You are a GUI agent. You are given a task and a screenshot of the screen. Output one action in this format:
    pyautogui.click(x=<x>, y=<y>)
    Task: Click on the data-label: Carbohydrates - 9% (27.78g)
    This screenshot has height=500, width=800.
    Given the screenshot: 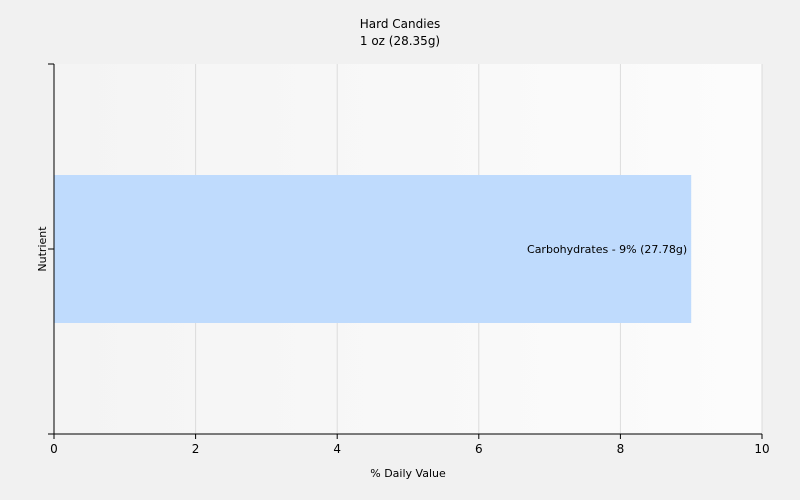 What is the action you would take?
    pyautogui.click(x=607, y=249)
    